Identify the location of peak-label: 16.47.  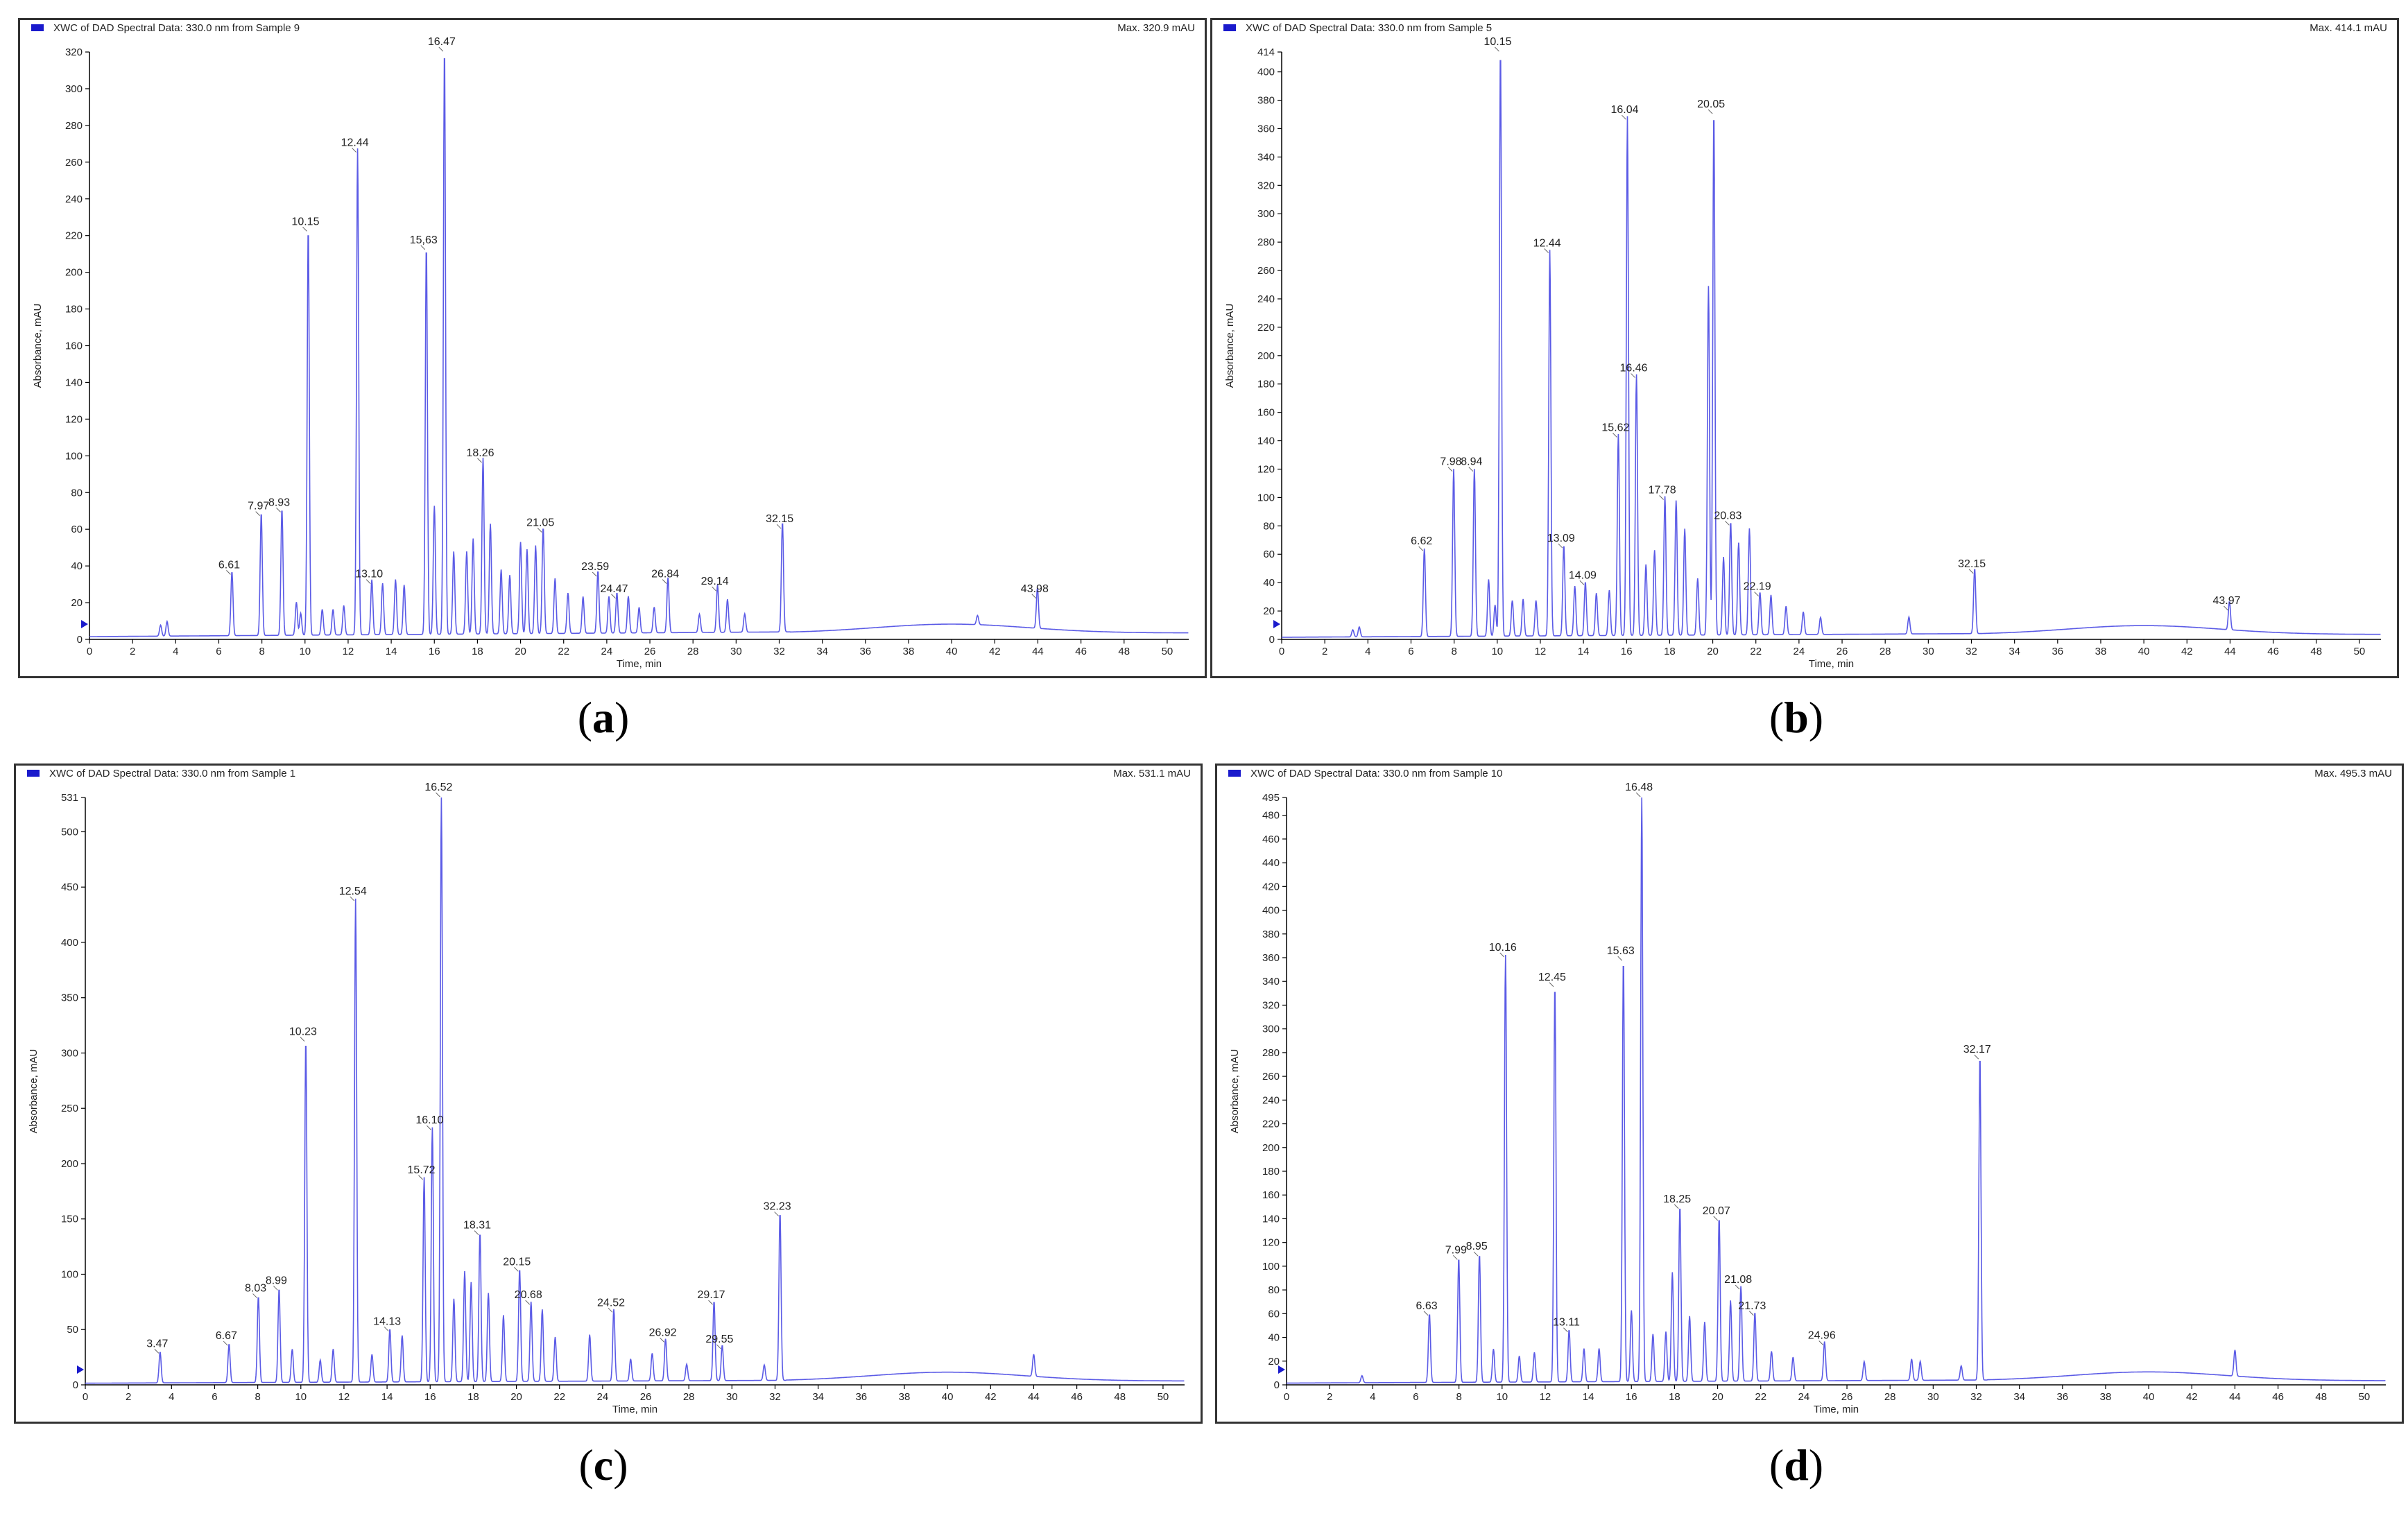
(442, 42).